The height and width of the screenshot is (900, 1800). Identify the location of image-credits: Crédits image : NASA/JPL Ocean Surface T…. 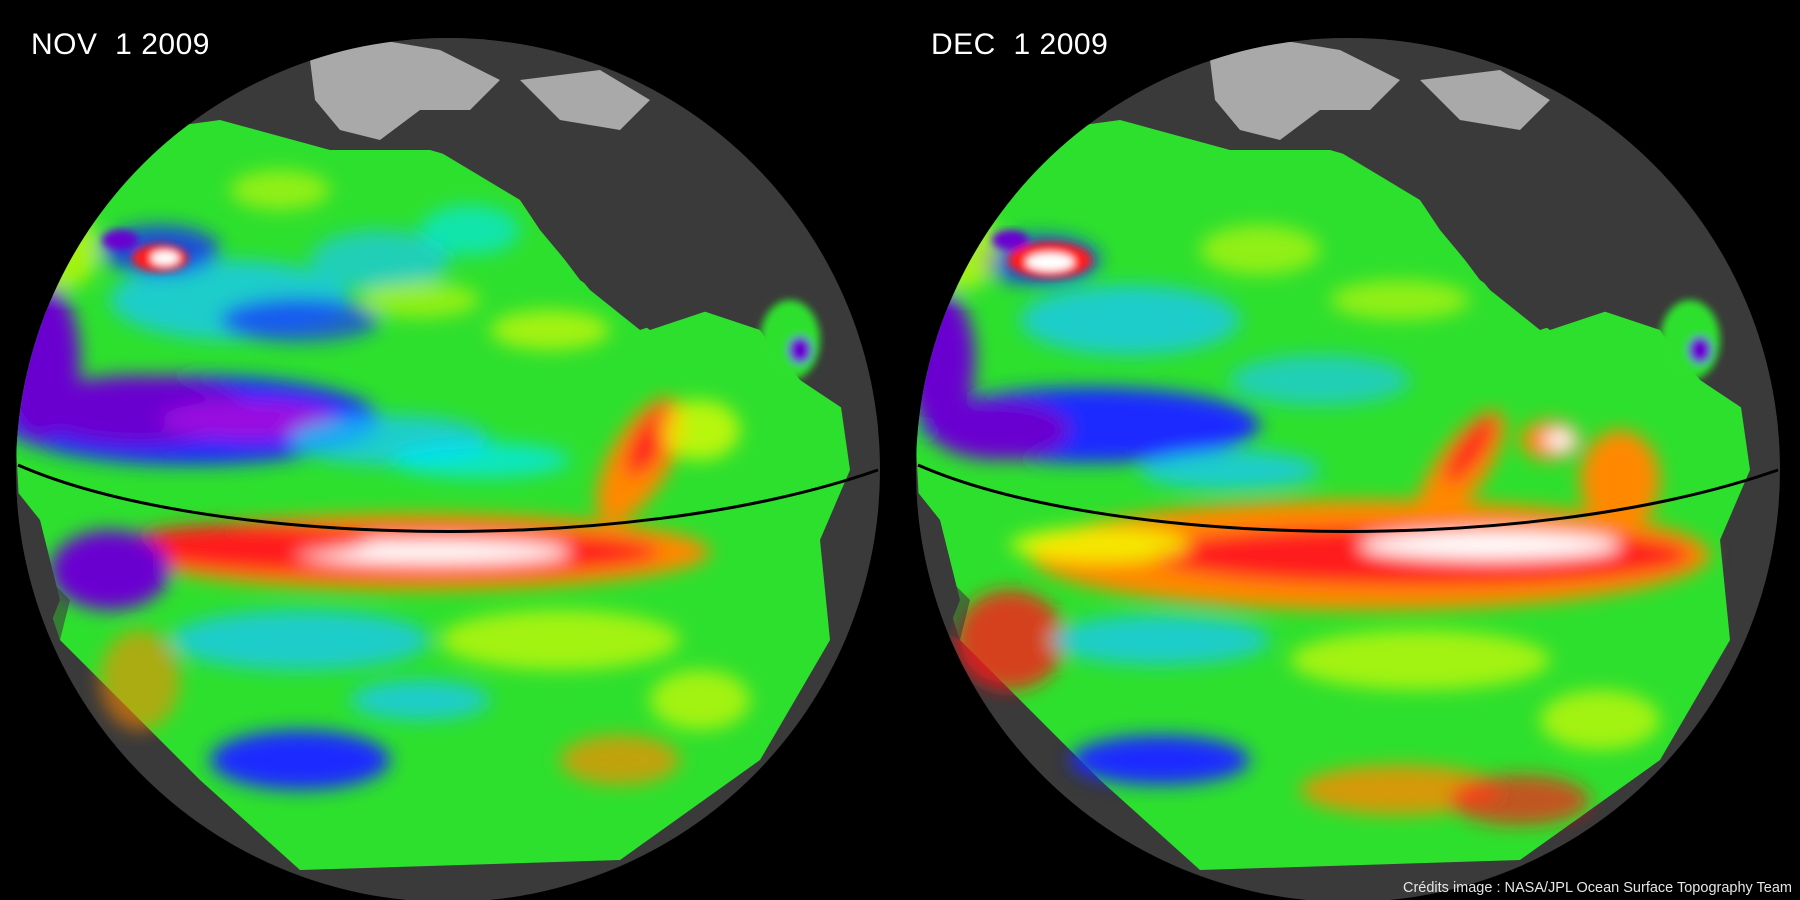
(1597, 888).